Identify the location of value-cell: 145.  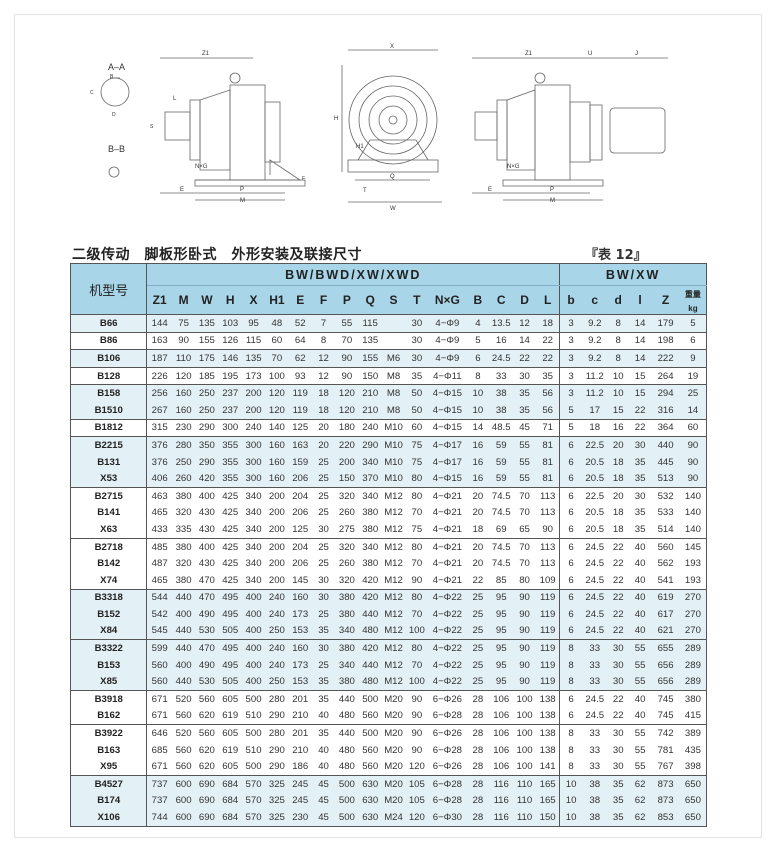
(693, 546).